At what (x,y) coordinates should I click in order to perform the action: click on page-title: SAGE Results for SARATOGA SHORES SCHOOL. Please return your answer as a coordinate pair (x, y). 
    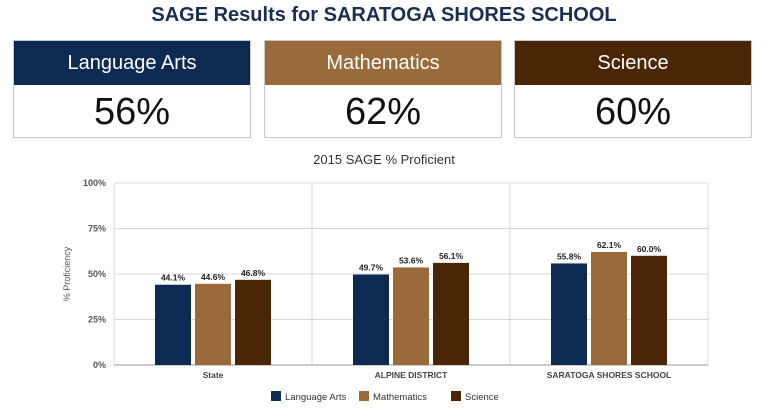
    Looking at the image, I should click on (384, 15).